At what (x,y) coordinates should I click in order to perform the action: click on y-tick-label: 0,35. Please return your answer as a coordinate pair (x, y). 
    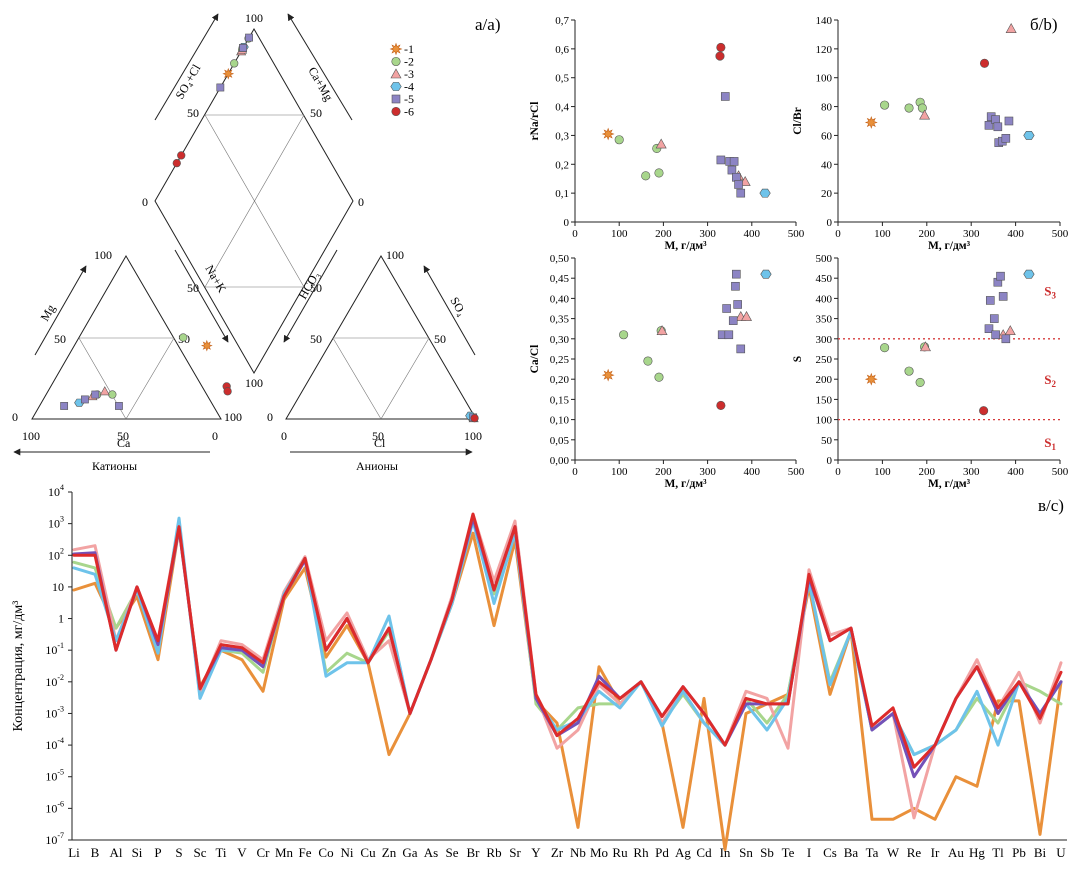
    Looking at the image, I should click on (560, 320).